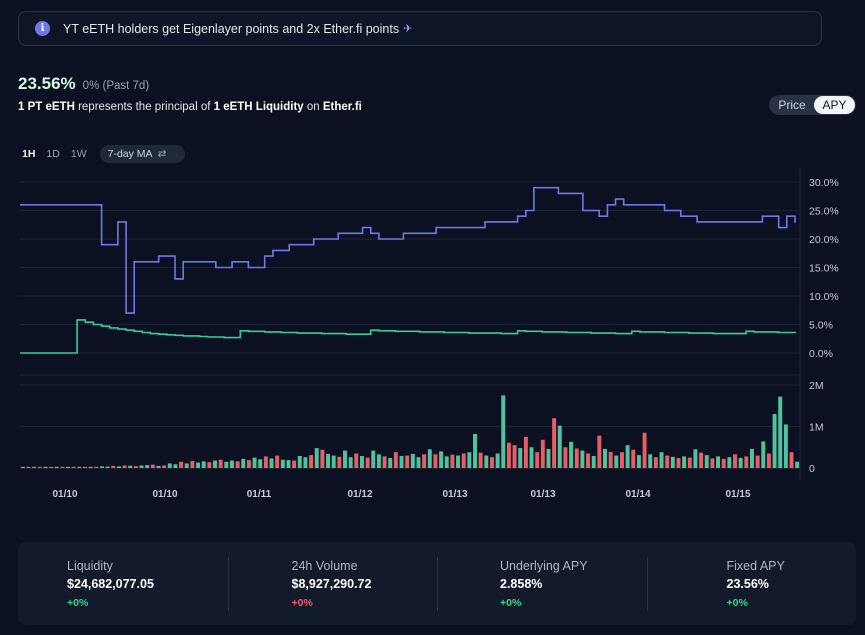  I want to click on ma-button: 7-day MA ⇄, so click(142, 154).